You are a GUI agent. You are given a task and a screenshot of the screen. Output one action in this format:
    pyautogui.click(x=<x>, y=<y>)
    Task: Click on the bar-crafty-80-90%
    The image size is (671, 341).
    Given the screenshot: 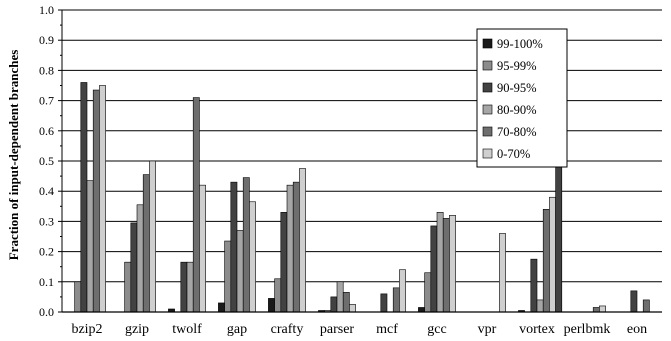 What is the action you would take?
    pyautogui.click(x=290, y=248)
    